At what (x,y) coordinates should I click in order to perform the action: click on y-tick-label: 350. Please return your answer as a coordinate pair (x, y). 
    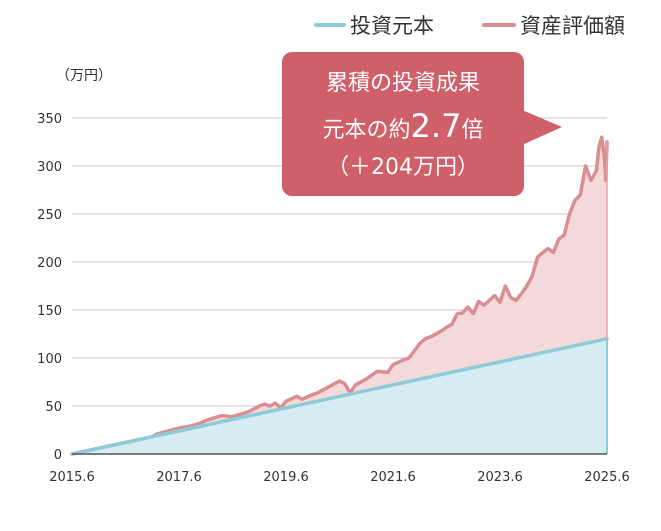
    Looking at the image, I should click on (49, 119).